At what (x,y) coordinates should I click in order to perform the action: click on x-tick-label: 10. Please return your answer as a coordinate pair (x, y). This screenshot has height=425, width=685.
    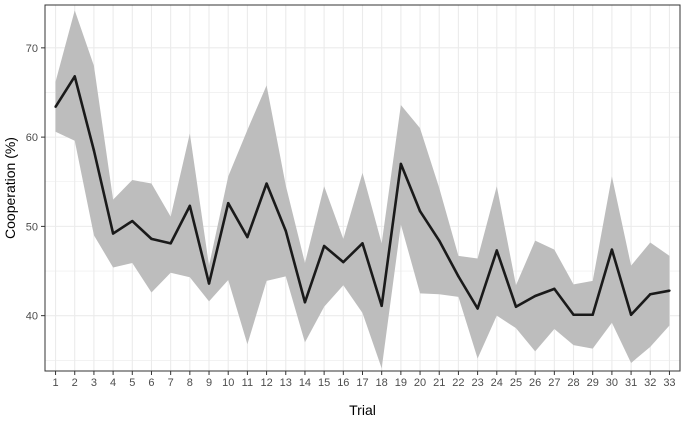
    Looking at the image, I should click on (228, 383).